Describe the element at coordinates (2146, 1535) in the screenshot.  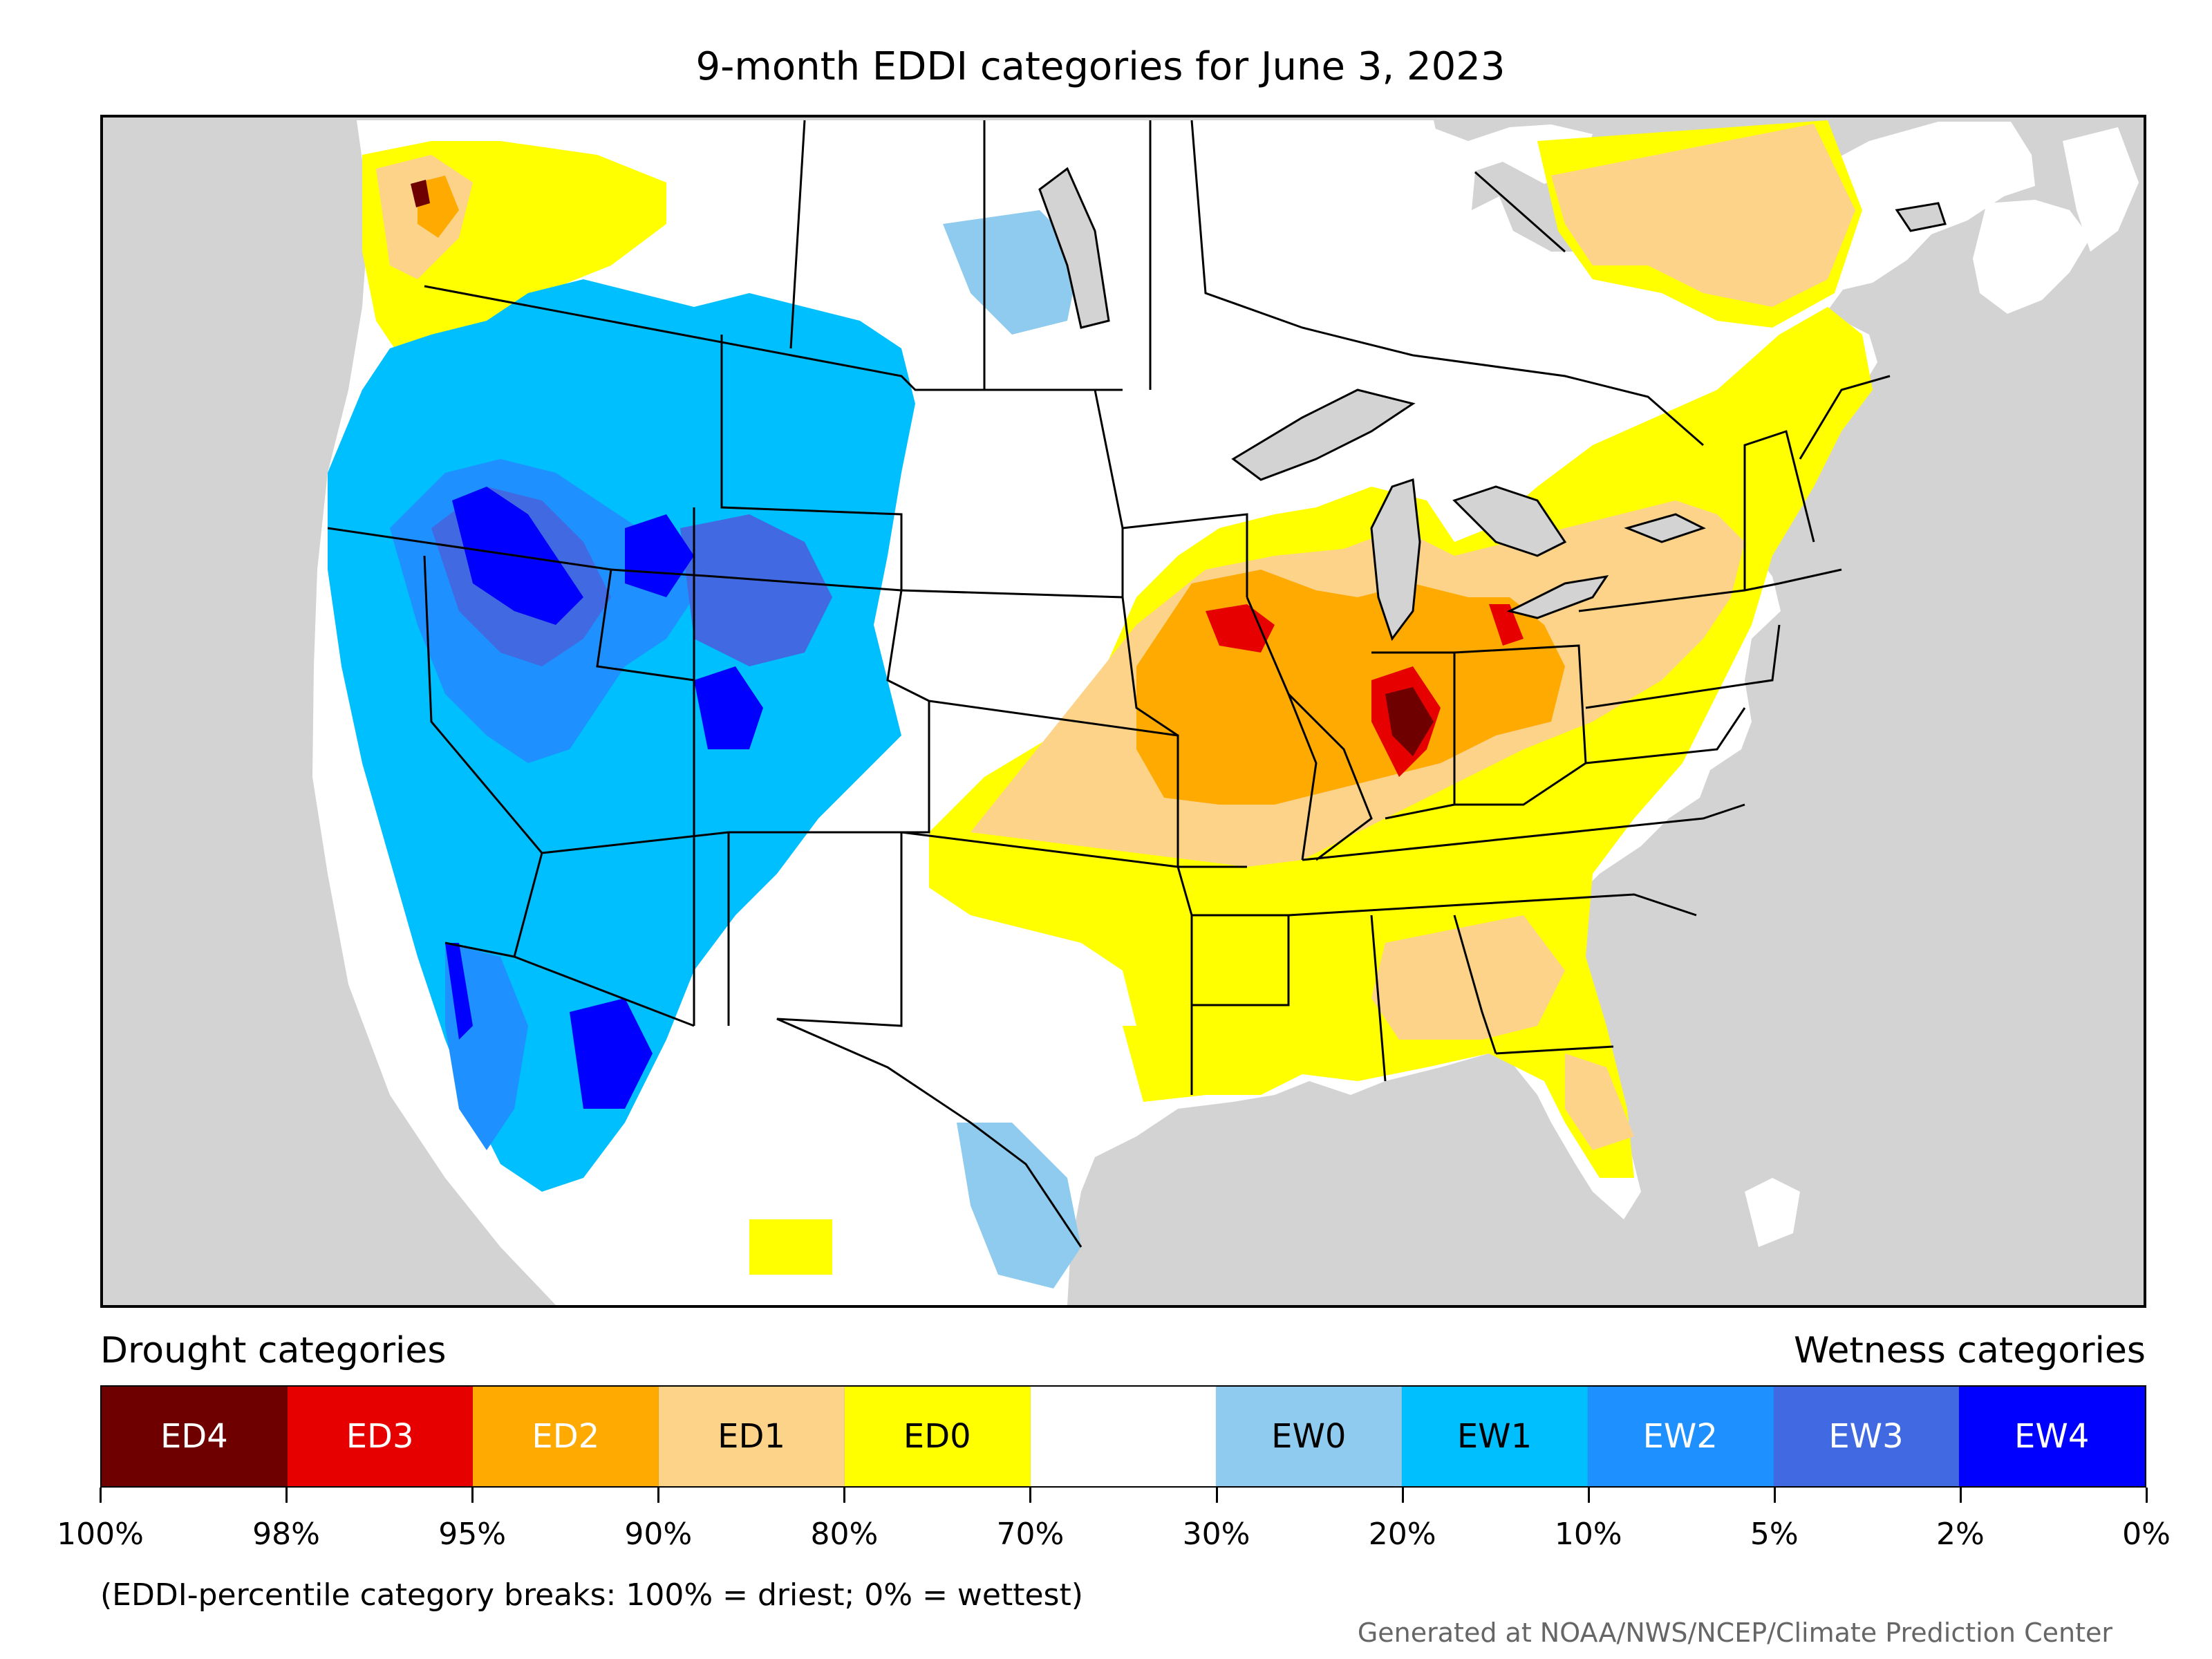
I see `legend-tick-label: 0%` at that location.